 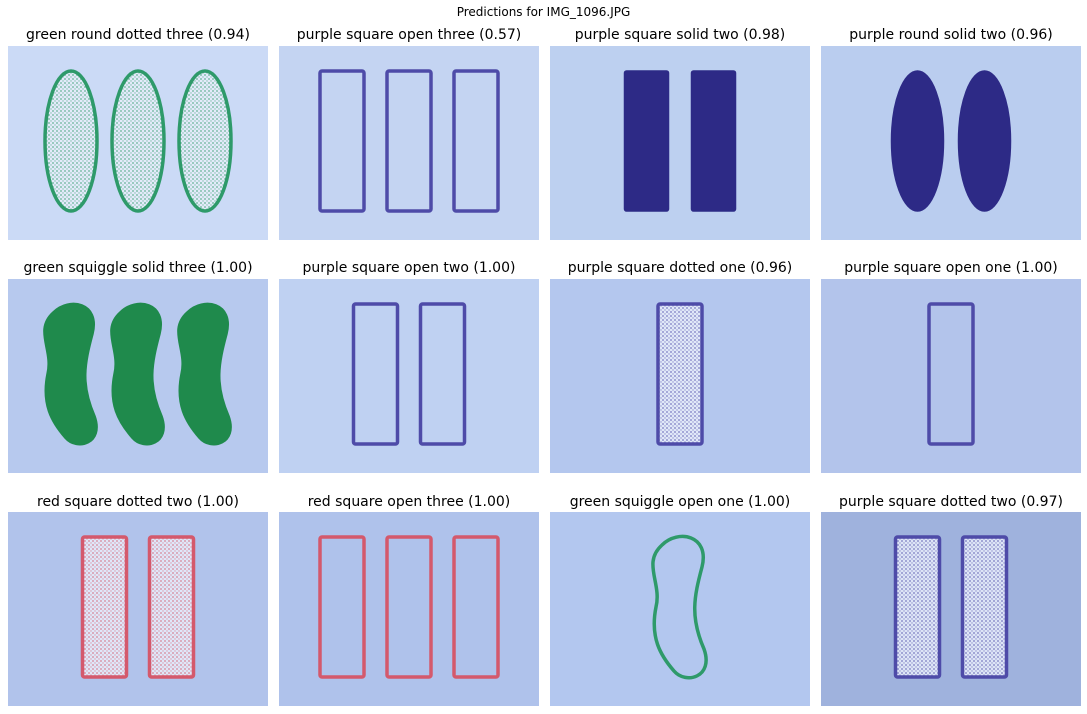 What do you see at coordinates (138, 268) in the screenshot?
I see `panel-title: green squiggle solid three (1.00)` at bounding box center [138, 268].